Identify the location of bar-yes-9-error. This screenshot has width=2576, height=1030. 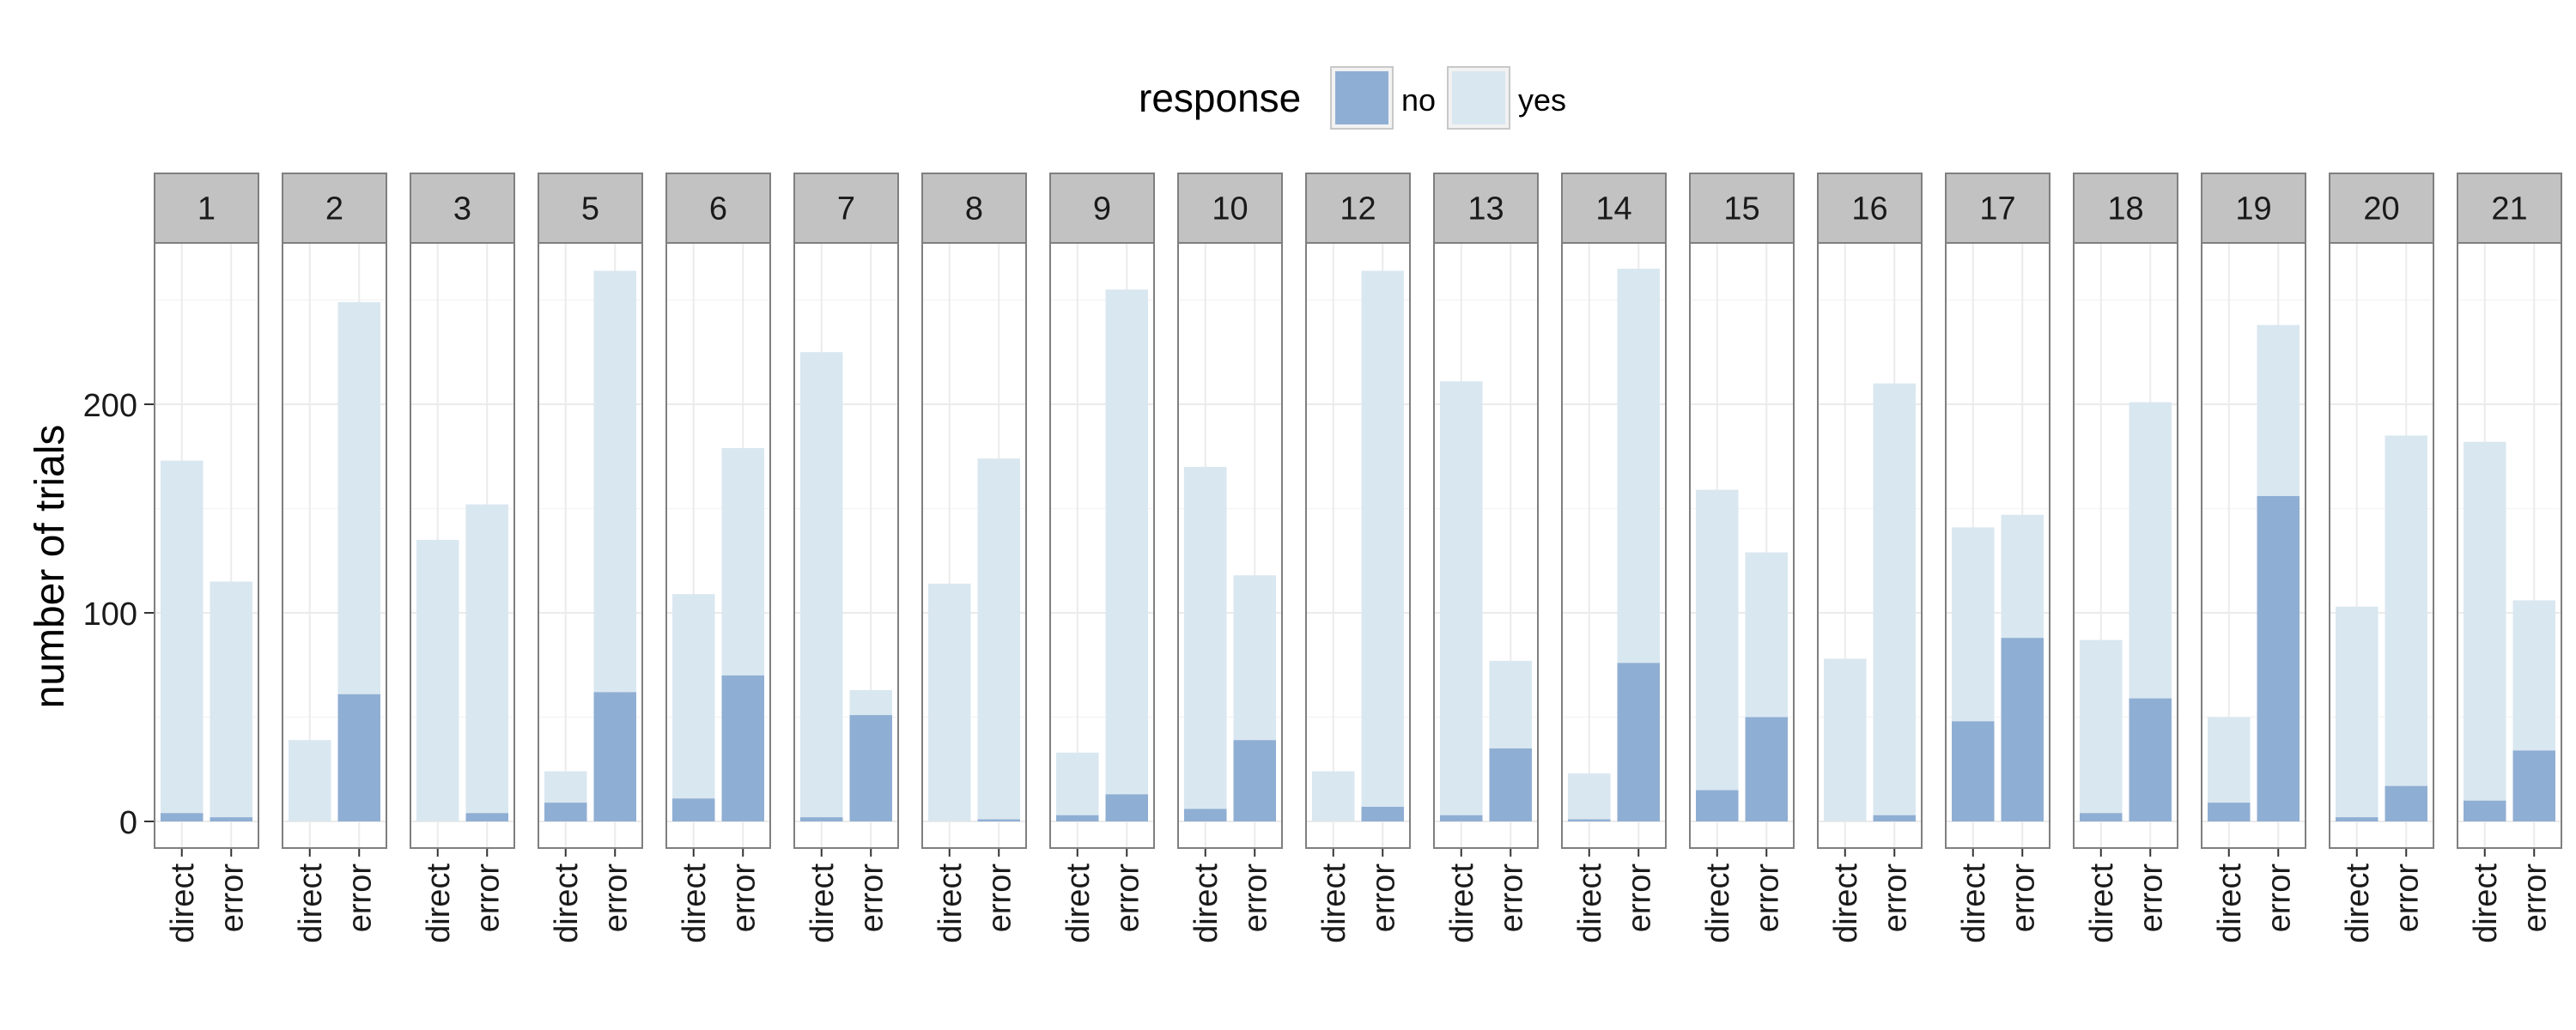
(1126, 542).